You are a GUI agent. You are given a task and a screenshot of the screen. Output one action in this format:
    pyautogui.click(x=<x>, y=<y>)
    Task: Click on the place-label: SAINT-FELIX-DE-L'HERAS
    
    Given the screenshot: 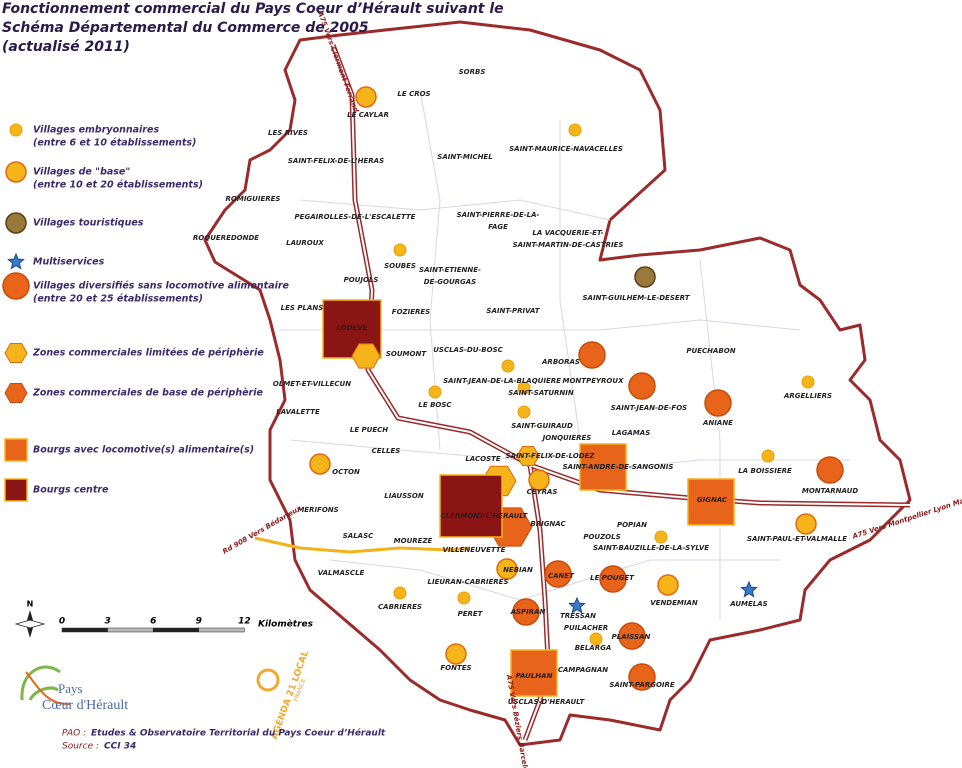 What is the action you would take?
    pyautogui.click(x=336, y=161)
    